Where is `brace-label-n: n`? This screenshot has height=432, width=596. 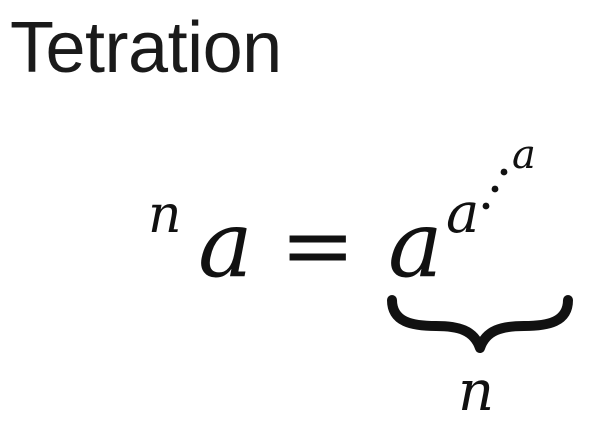 brace-label-n: n is located at coordinates (476, 391).